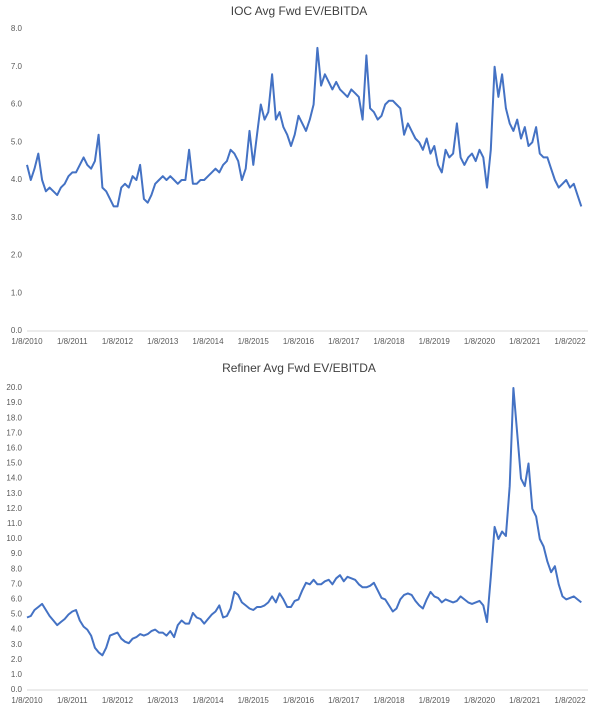 The image size is (598, 716). Describe the element at coordinates (299, 368) in the screenshot. I see `chart-title: Refiner Avg Fwd EV/EBITDA` at that location.